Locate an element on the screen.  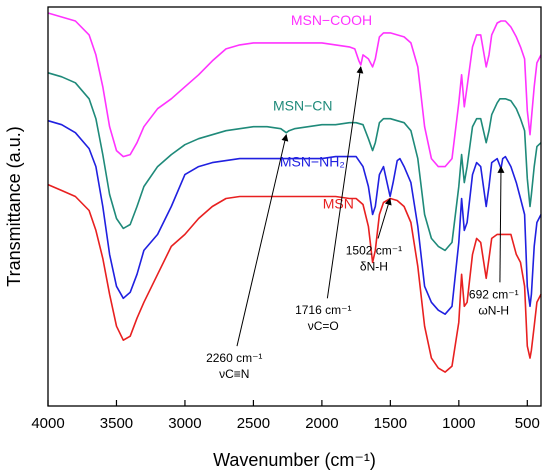
x-tick-label: 3500 is located at coordinates (116, 423).